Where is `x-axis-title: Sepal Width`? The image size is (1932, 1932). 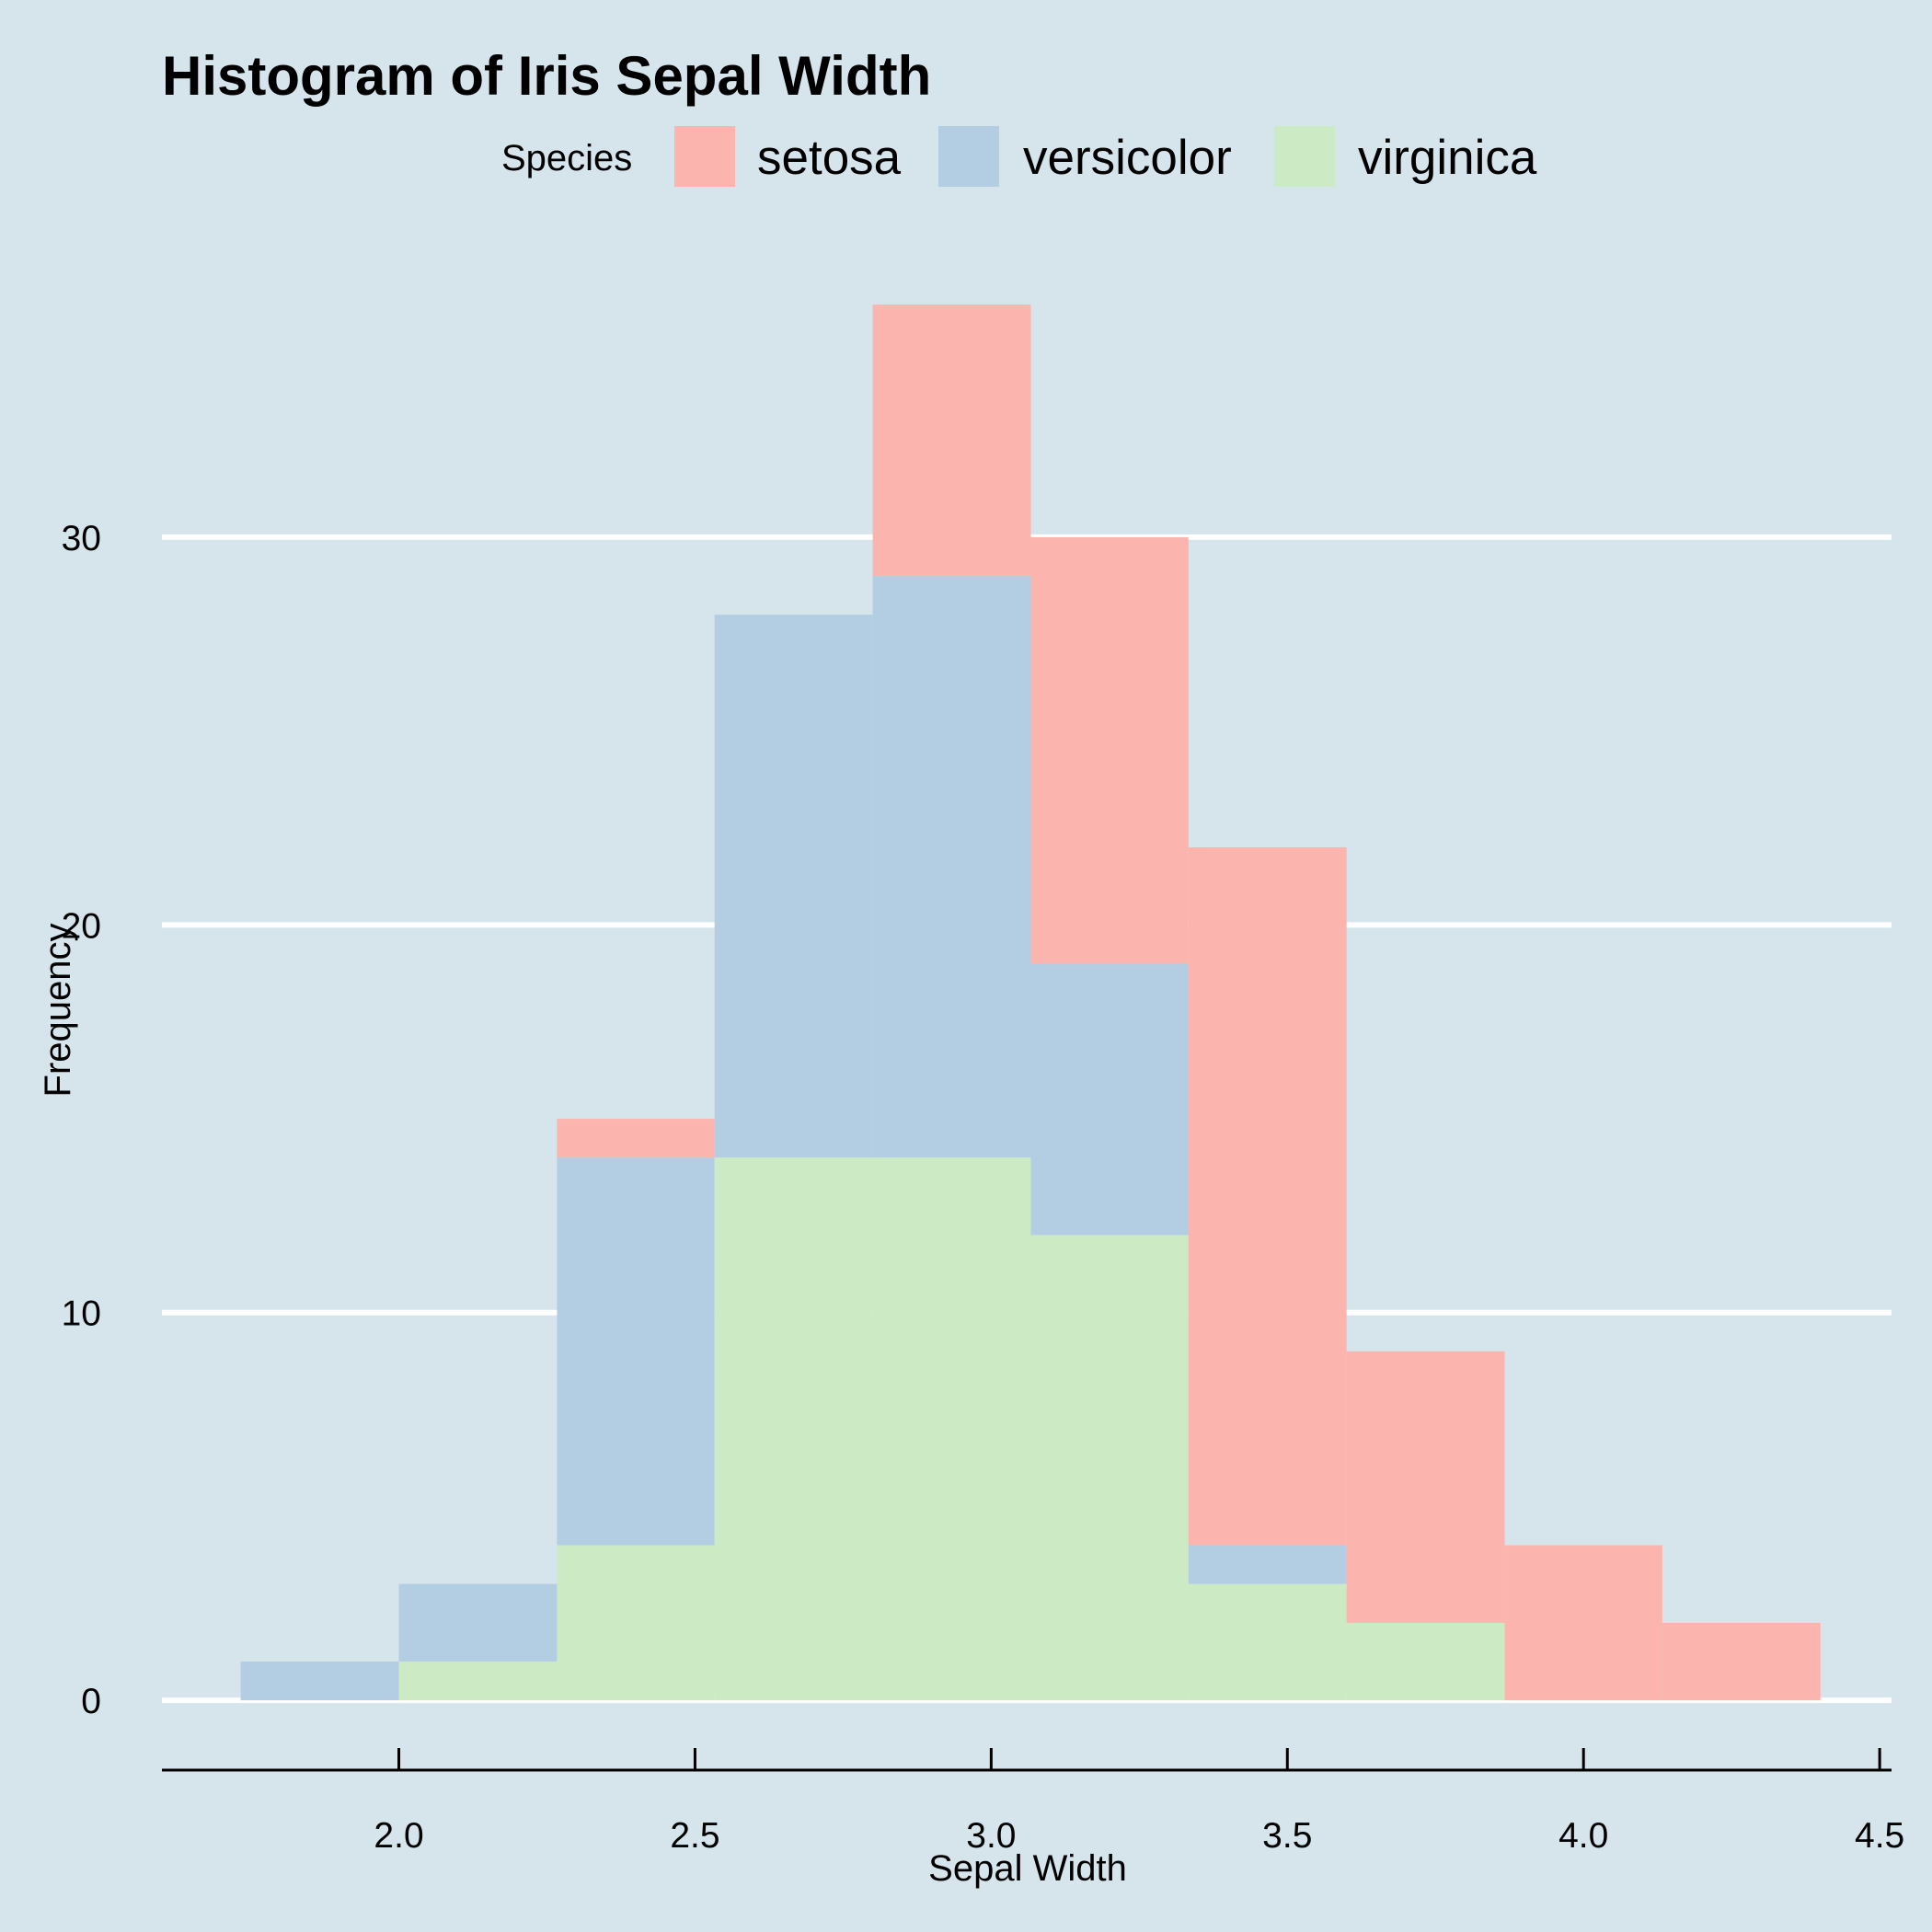
x-axis-title: Sepal Width is located at coordinates (1027, 1868).